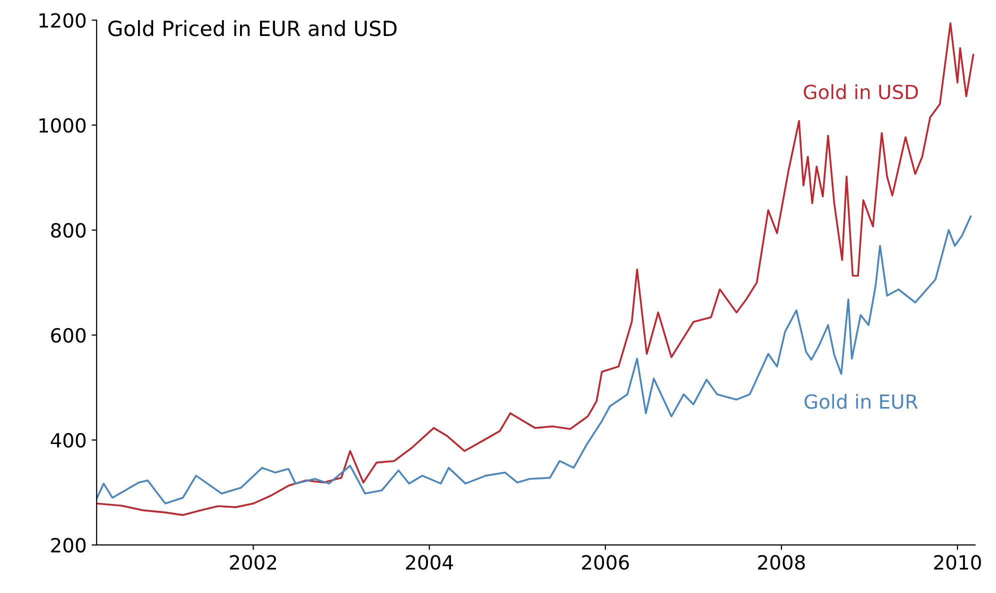 Image resolution: width=996 pixels, height=593 pixels. What do you see at coordinates (68, 440) in the screenshot?
I see `y-tick-label: 400` at bounding box center [68, 440].